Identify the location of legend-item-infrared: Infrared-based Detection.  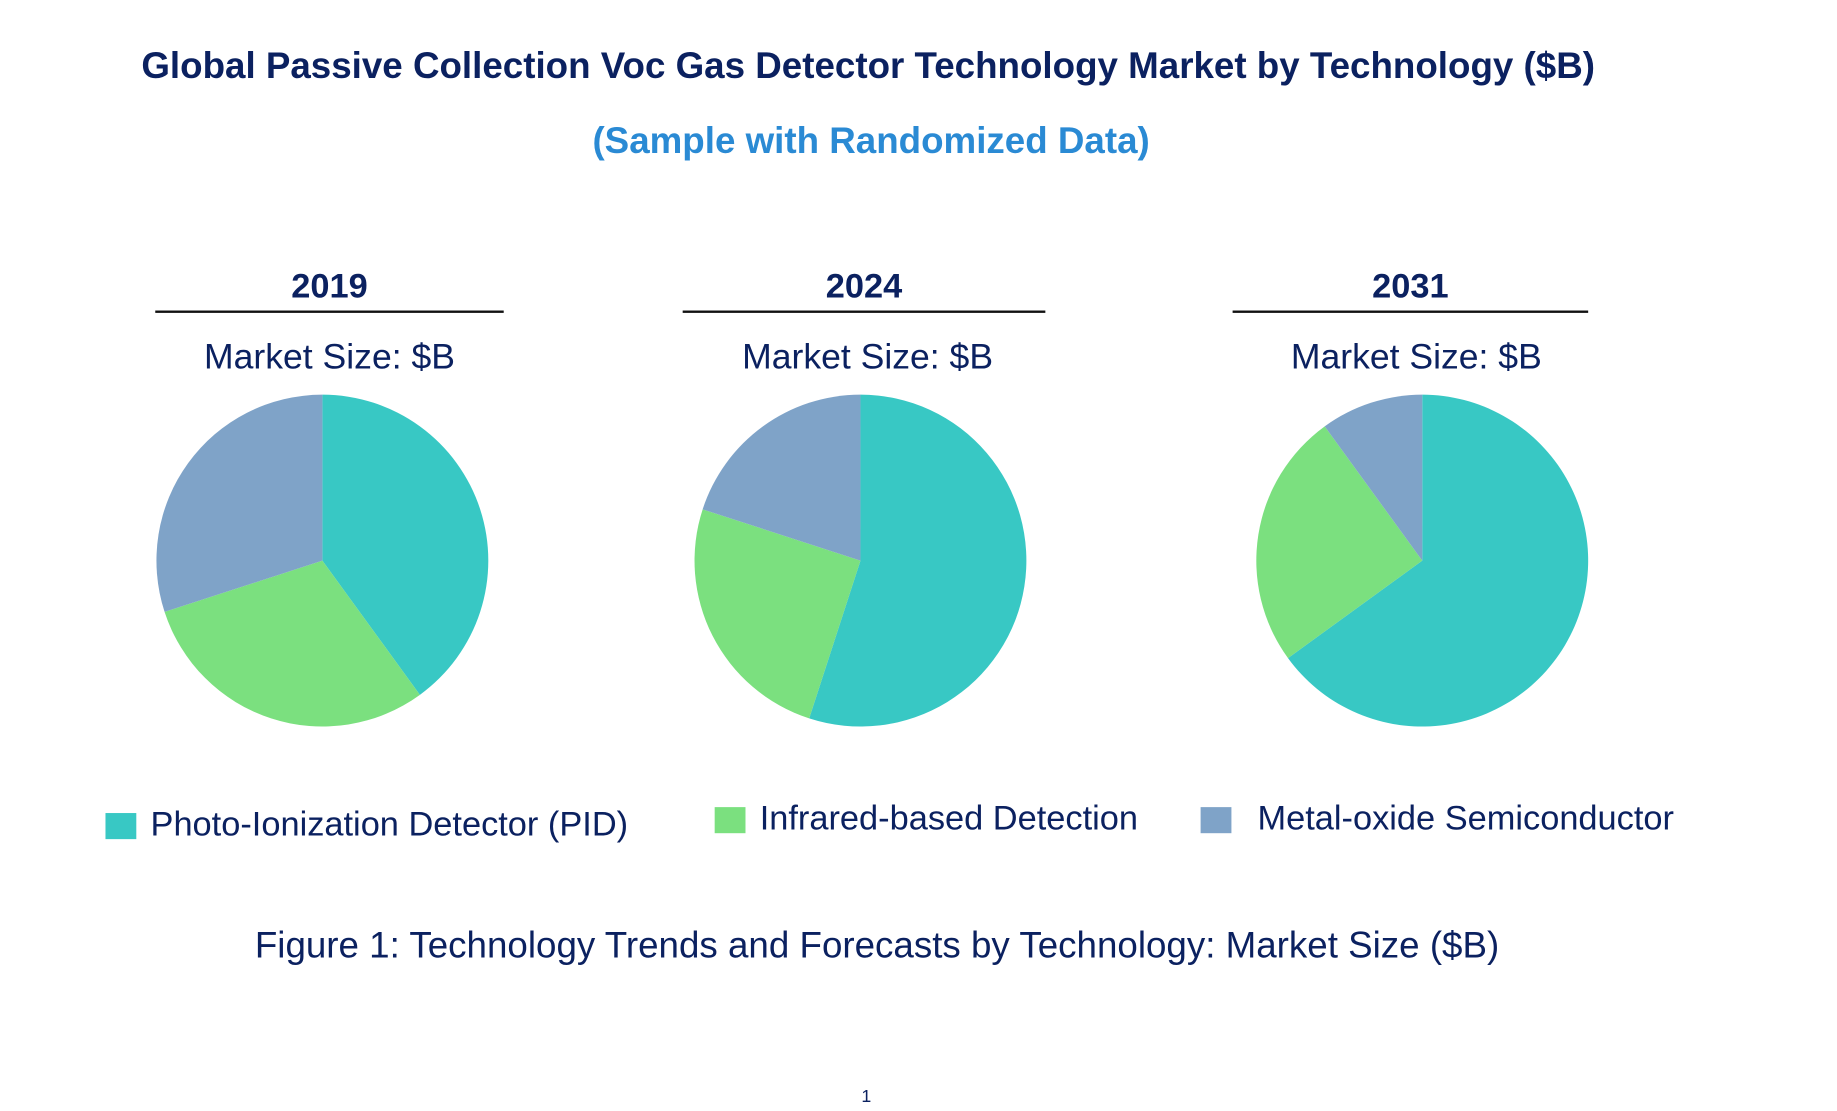
(926, 819).